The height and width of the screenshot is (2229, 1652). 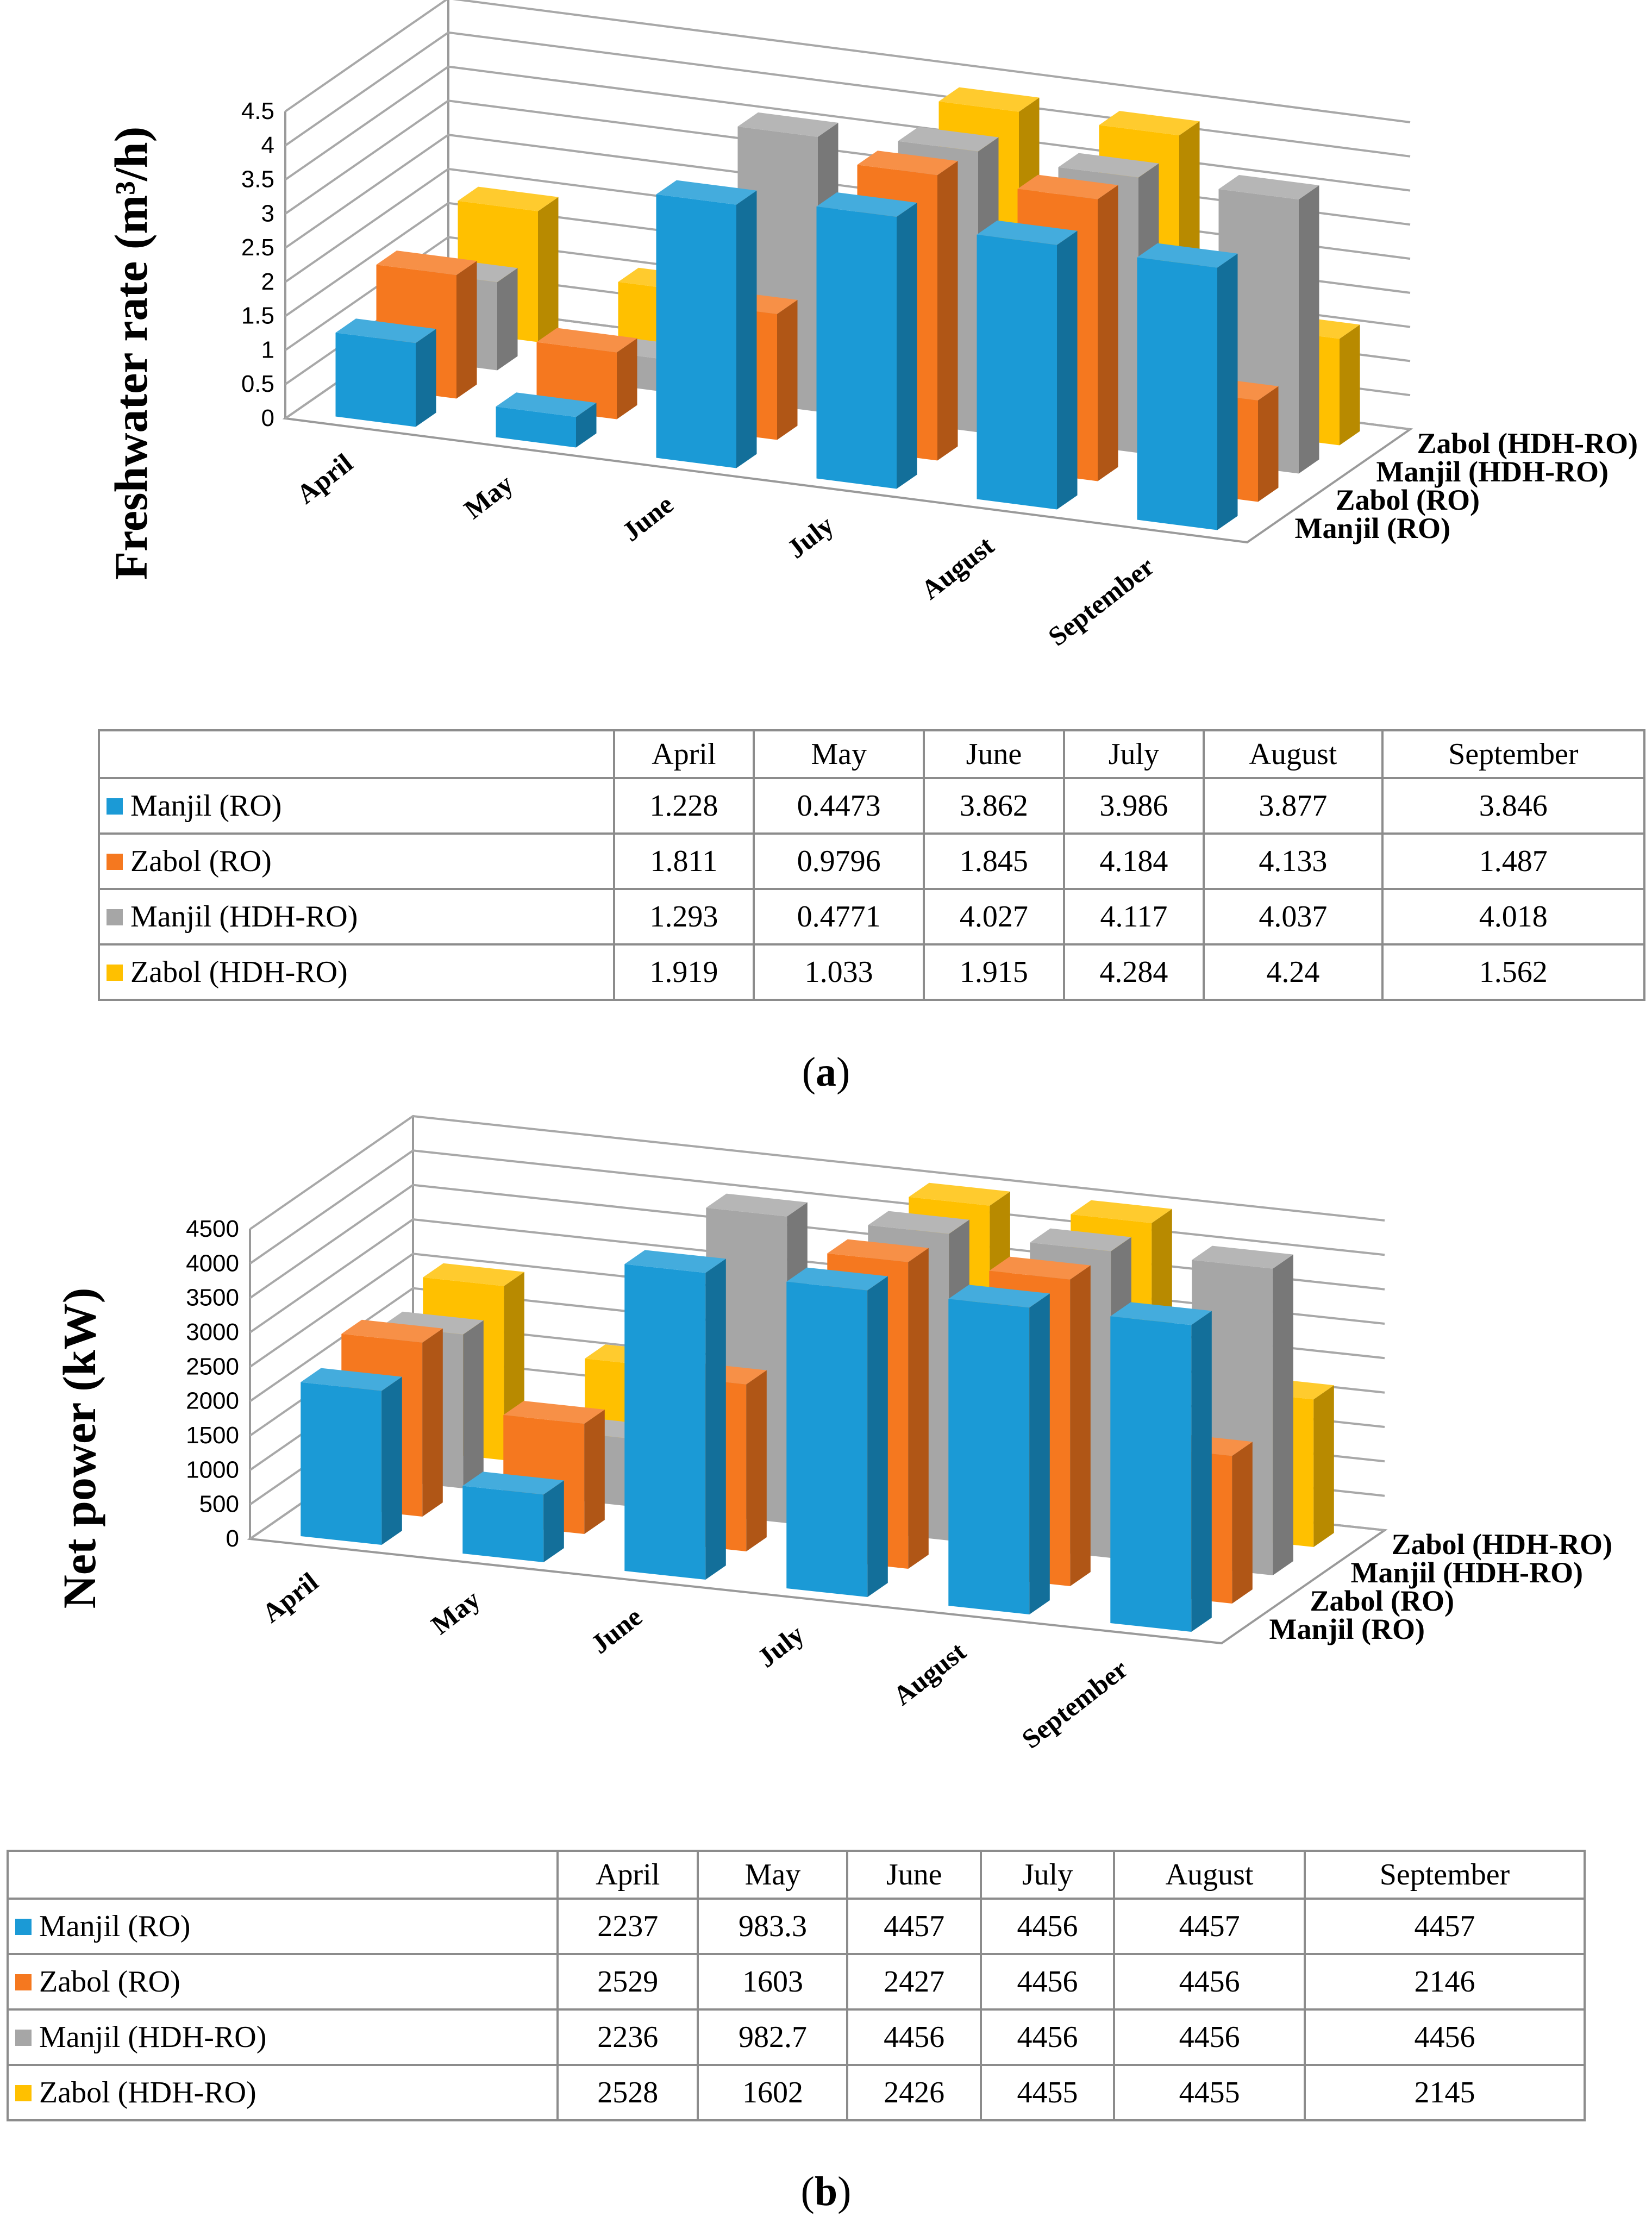 What do you see at coordinates (212, 1401) in the screenshot?
I see `y-tick-label: 2000` at bounding box center [212, 1401].